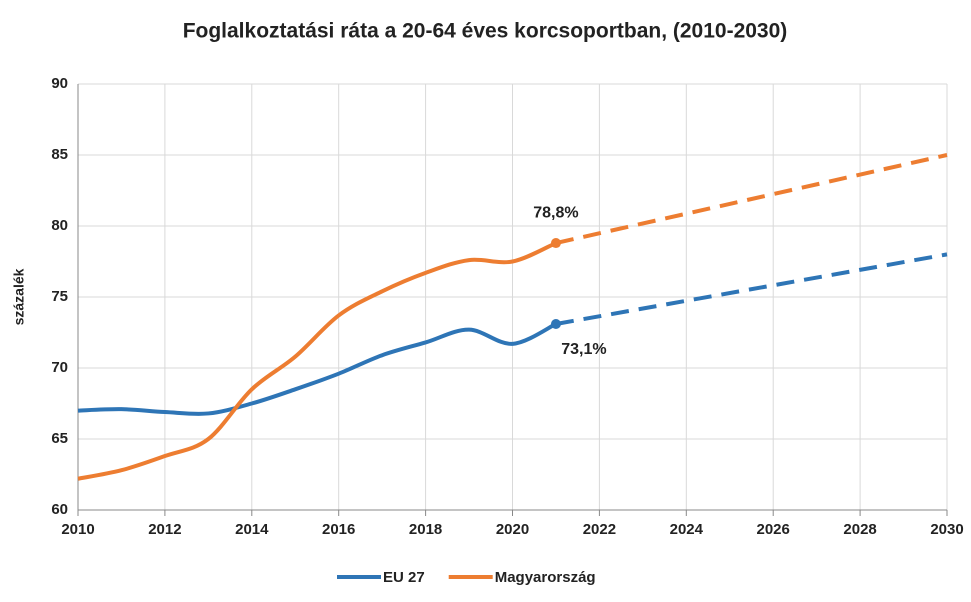 This screenshot has height=602, width=971. What do you see at coordinates (59, 225) in the screenshot?
I see `y-tick-label: 80` at bounding box center [59, 225].